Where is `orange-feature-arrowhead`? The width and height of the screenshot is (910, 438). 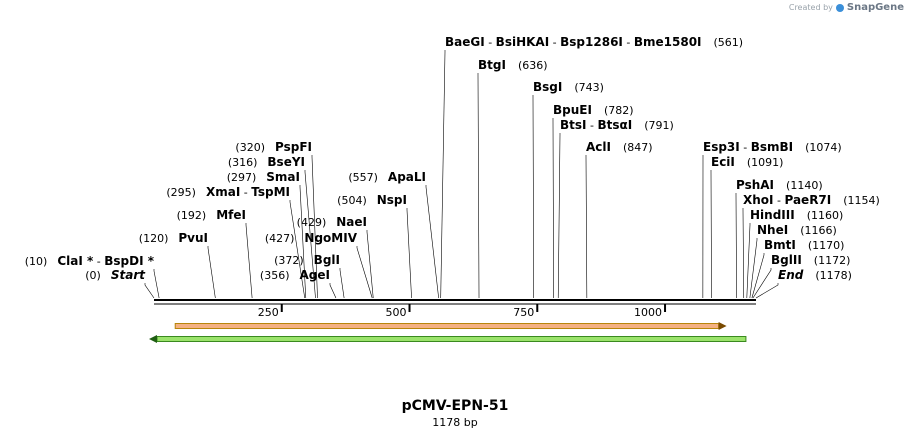 orange-feature-arrowhead is located at coordinates (722, 326).